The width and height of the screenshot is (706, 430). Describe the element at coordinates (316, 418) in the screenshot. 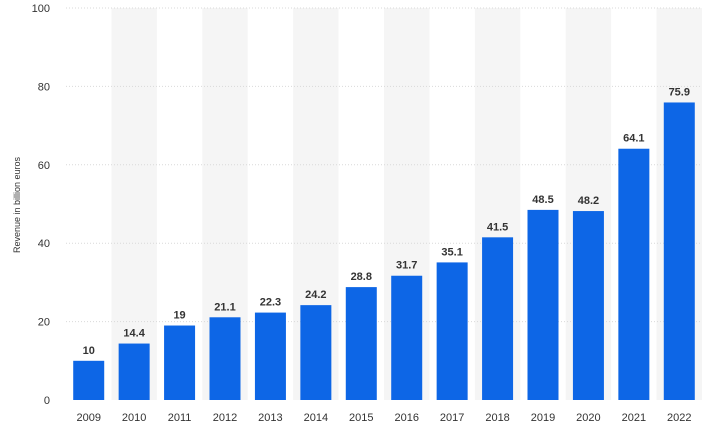

I see `x-tick-label: 2014` at that location.